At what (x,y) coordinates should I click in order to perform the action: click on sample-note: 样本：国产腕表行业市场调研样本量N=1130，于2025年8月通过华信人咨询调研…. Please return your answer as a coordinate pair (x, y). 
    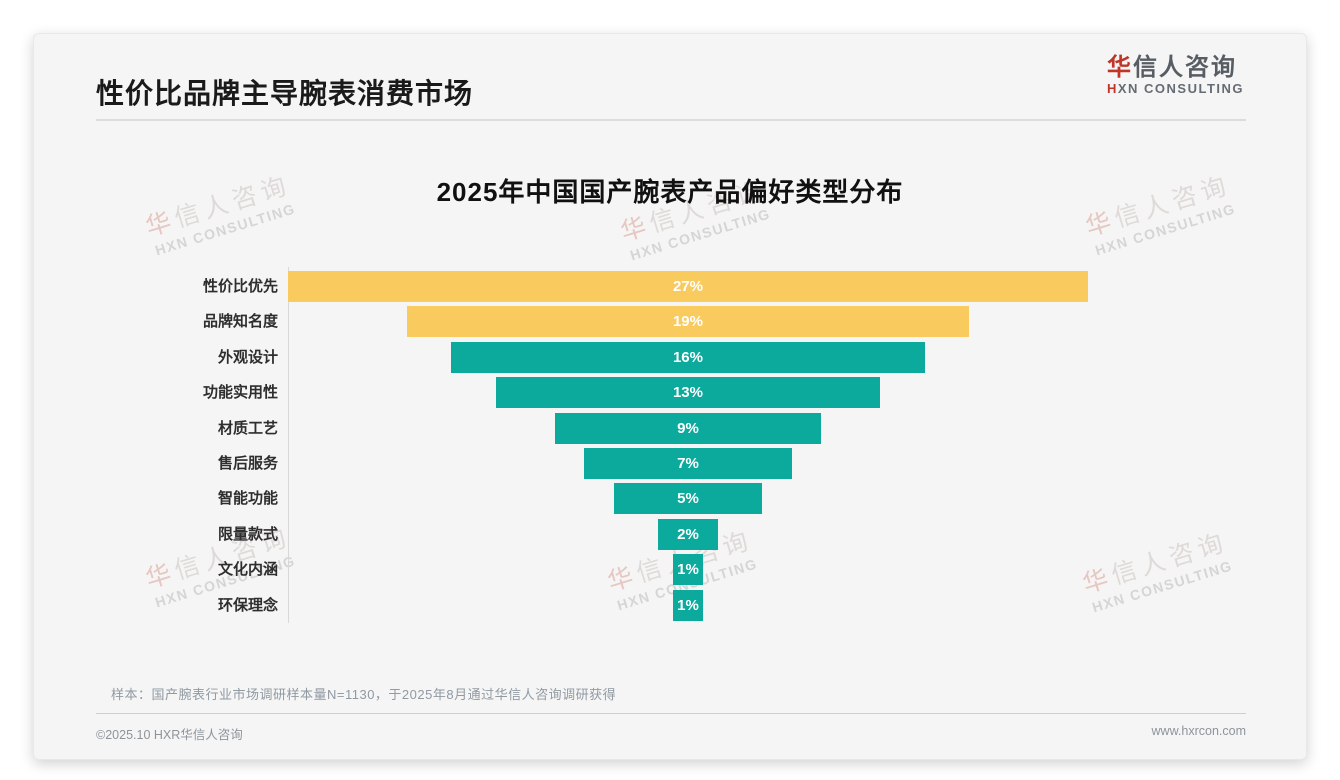
    Looking at the image, I should click on (364, 694).